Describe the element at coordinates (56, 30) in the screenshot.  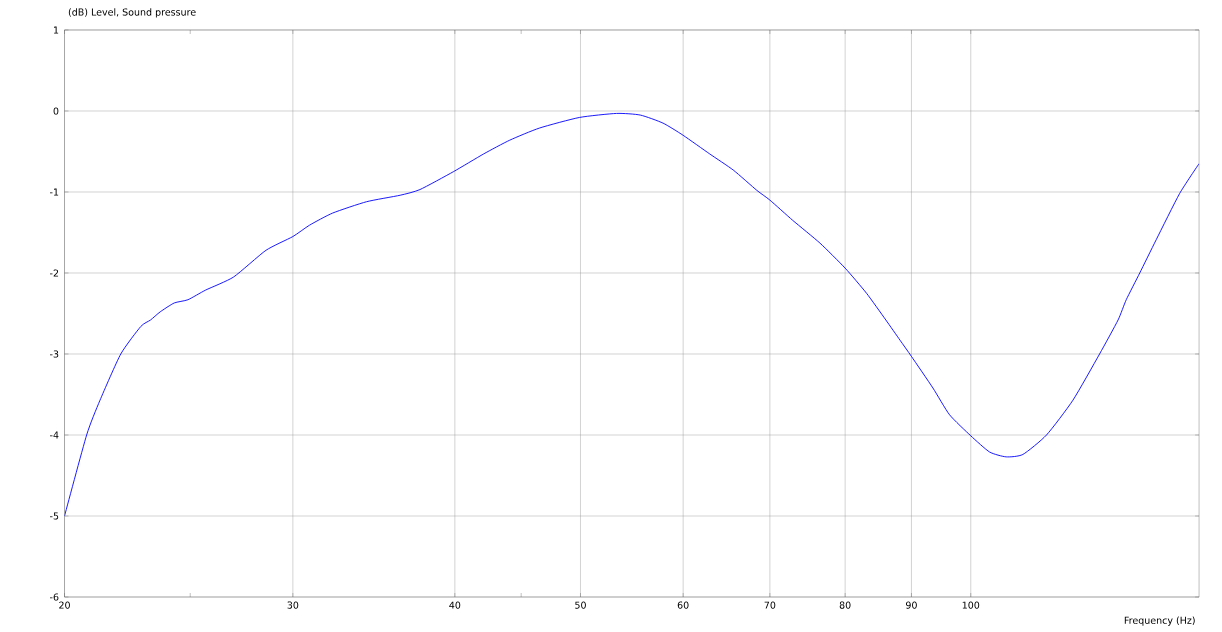
I see `y-tick-label: 1` at that location.